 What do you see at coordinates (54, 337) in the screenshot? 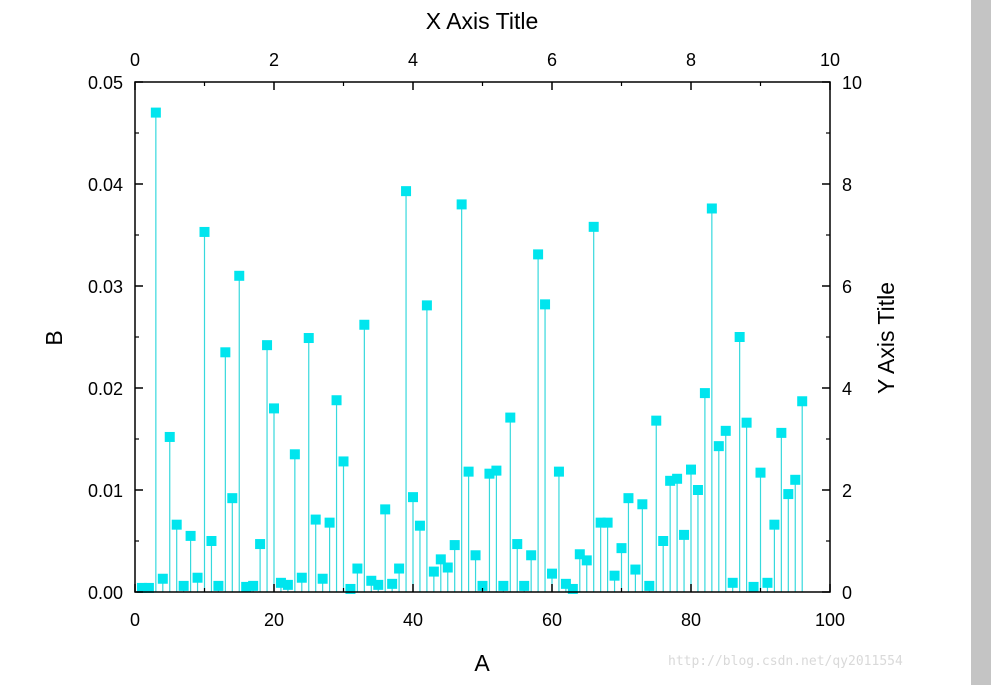
I see `left-axis-title: B` at bounding box center [54, 337].